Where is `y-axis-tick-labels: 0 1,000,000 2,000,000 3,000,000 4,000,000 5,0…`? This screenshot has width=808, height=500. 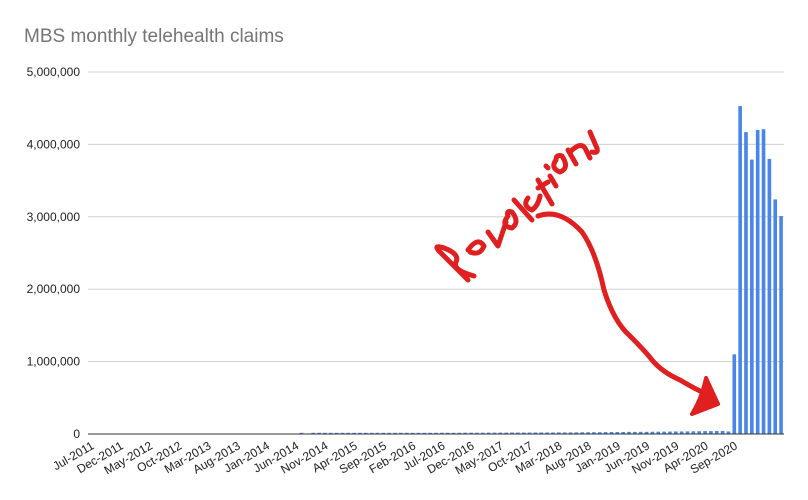 y-axis-tick-labels: 0 1,000,000 2,000,000 3,000,000 4,000,000 5,0… is located at coordinates (54, 253).